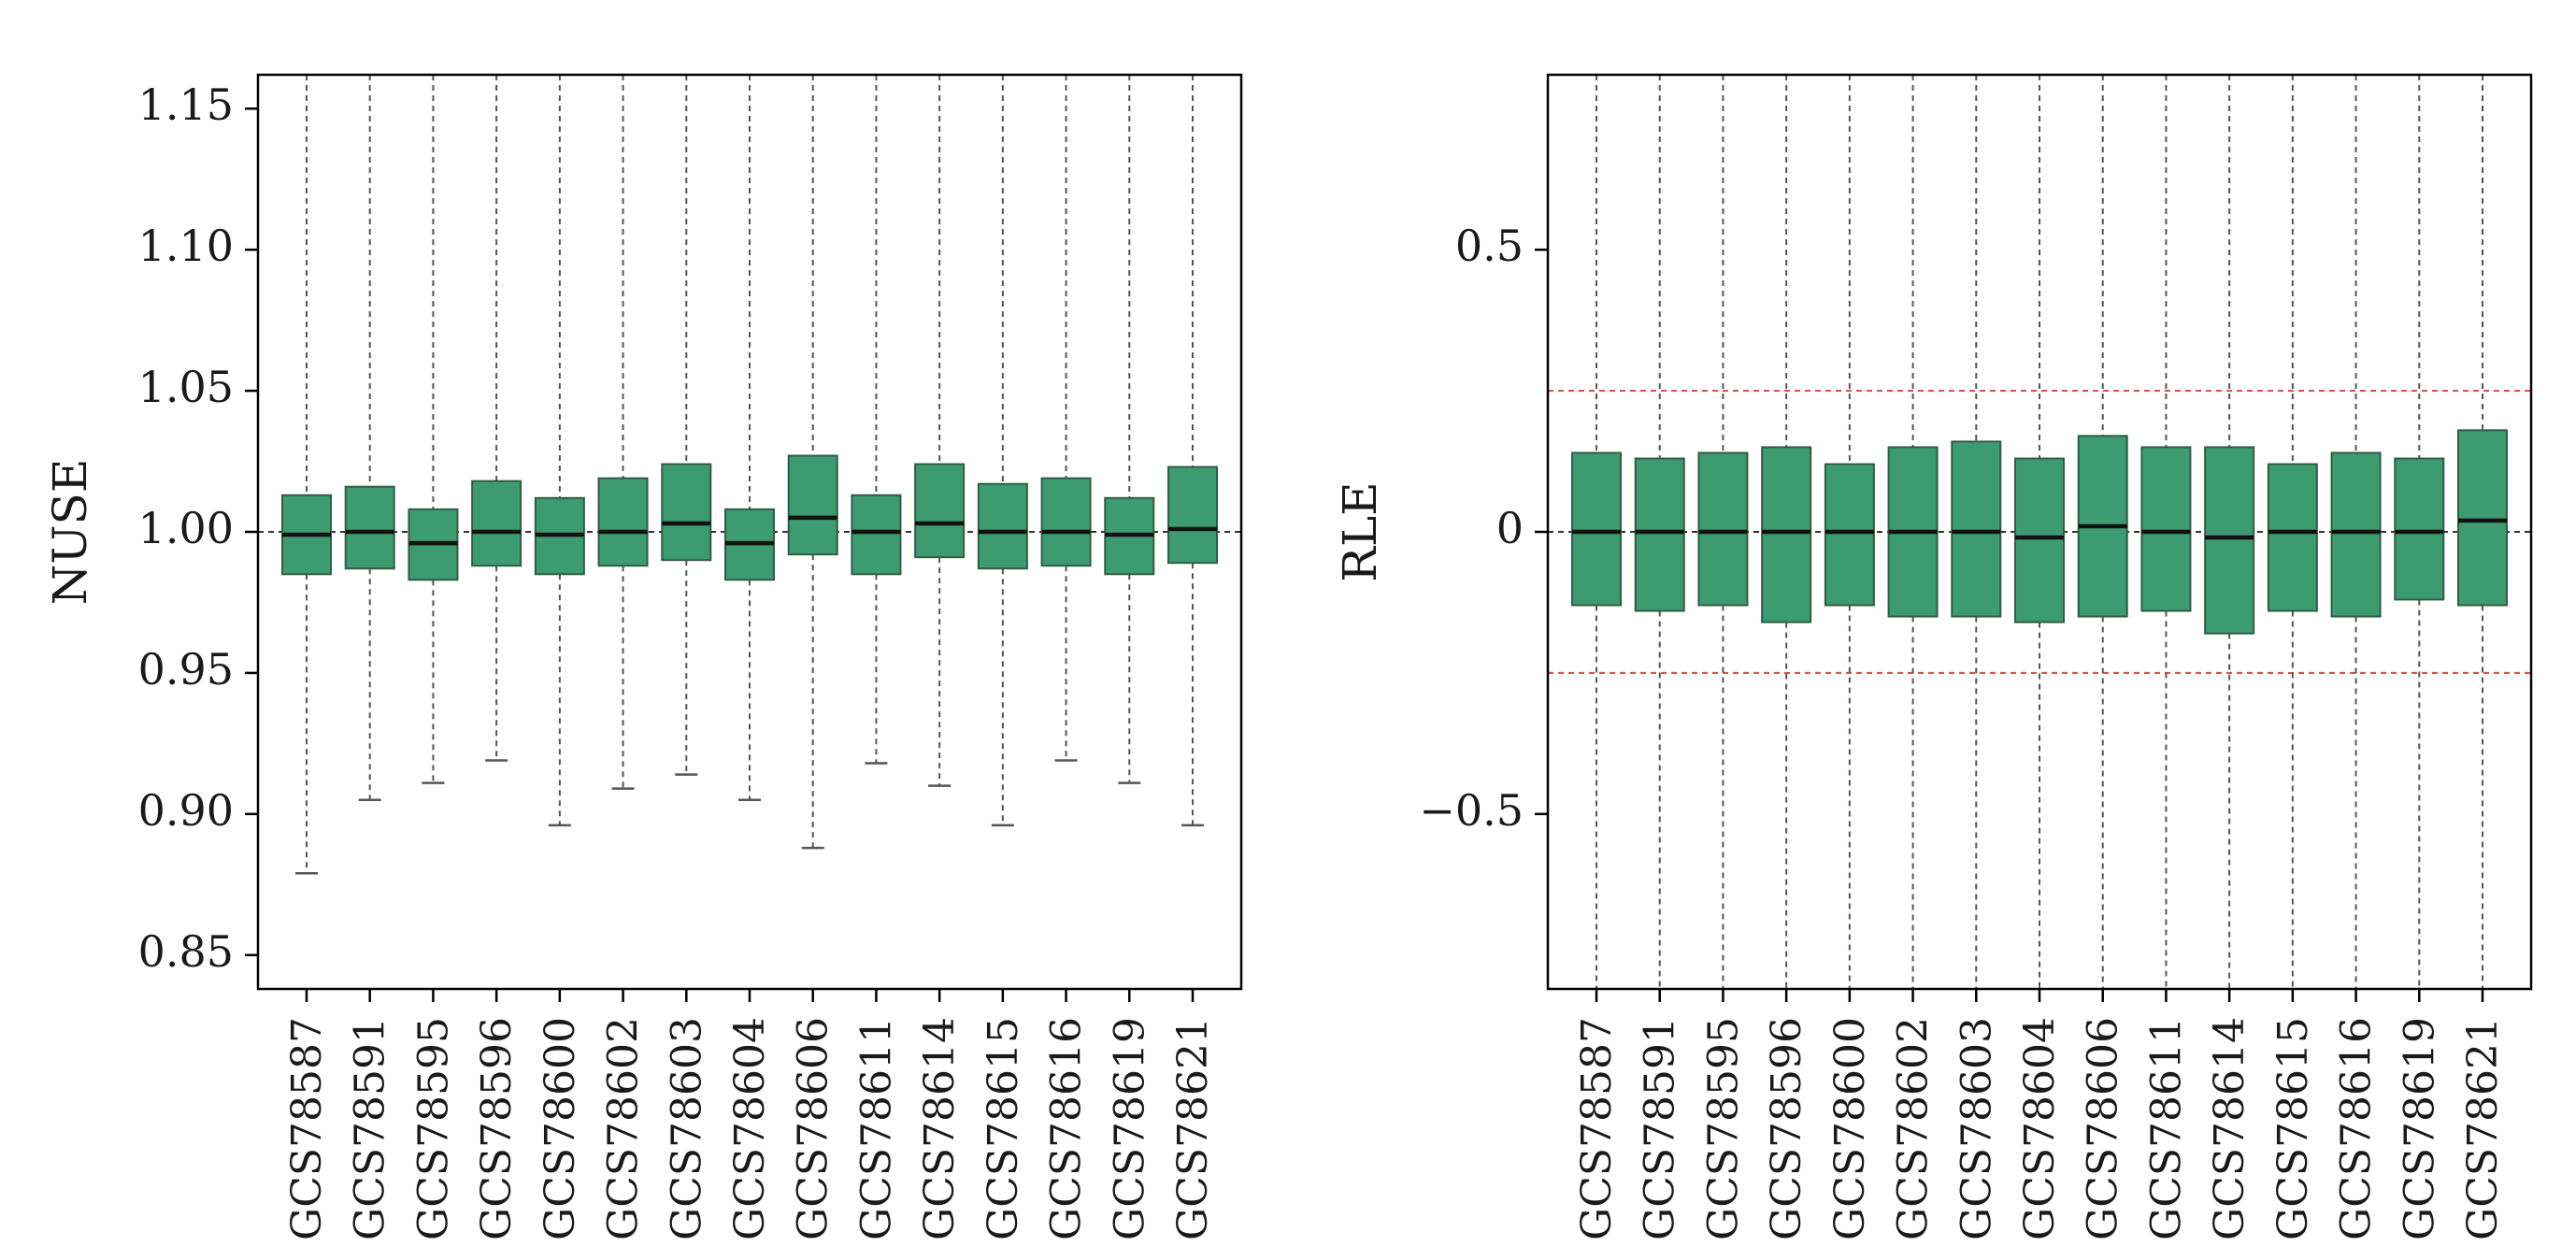  What do you see at coordinates (186, 951) in the screenshot?
I see `nuse-ytick-label-0: 0.85` at bounding box center [186, 951].